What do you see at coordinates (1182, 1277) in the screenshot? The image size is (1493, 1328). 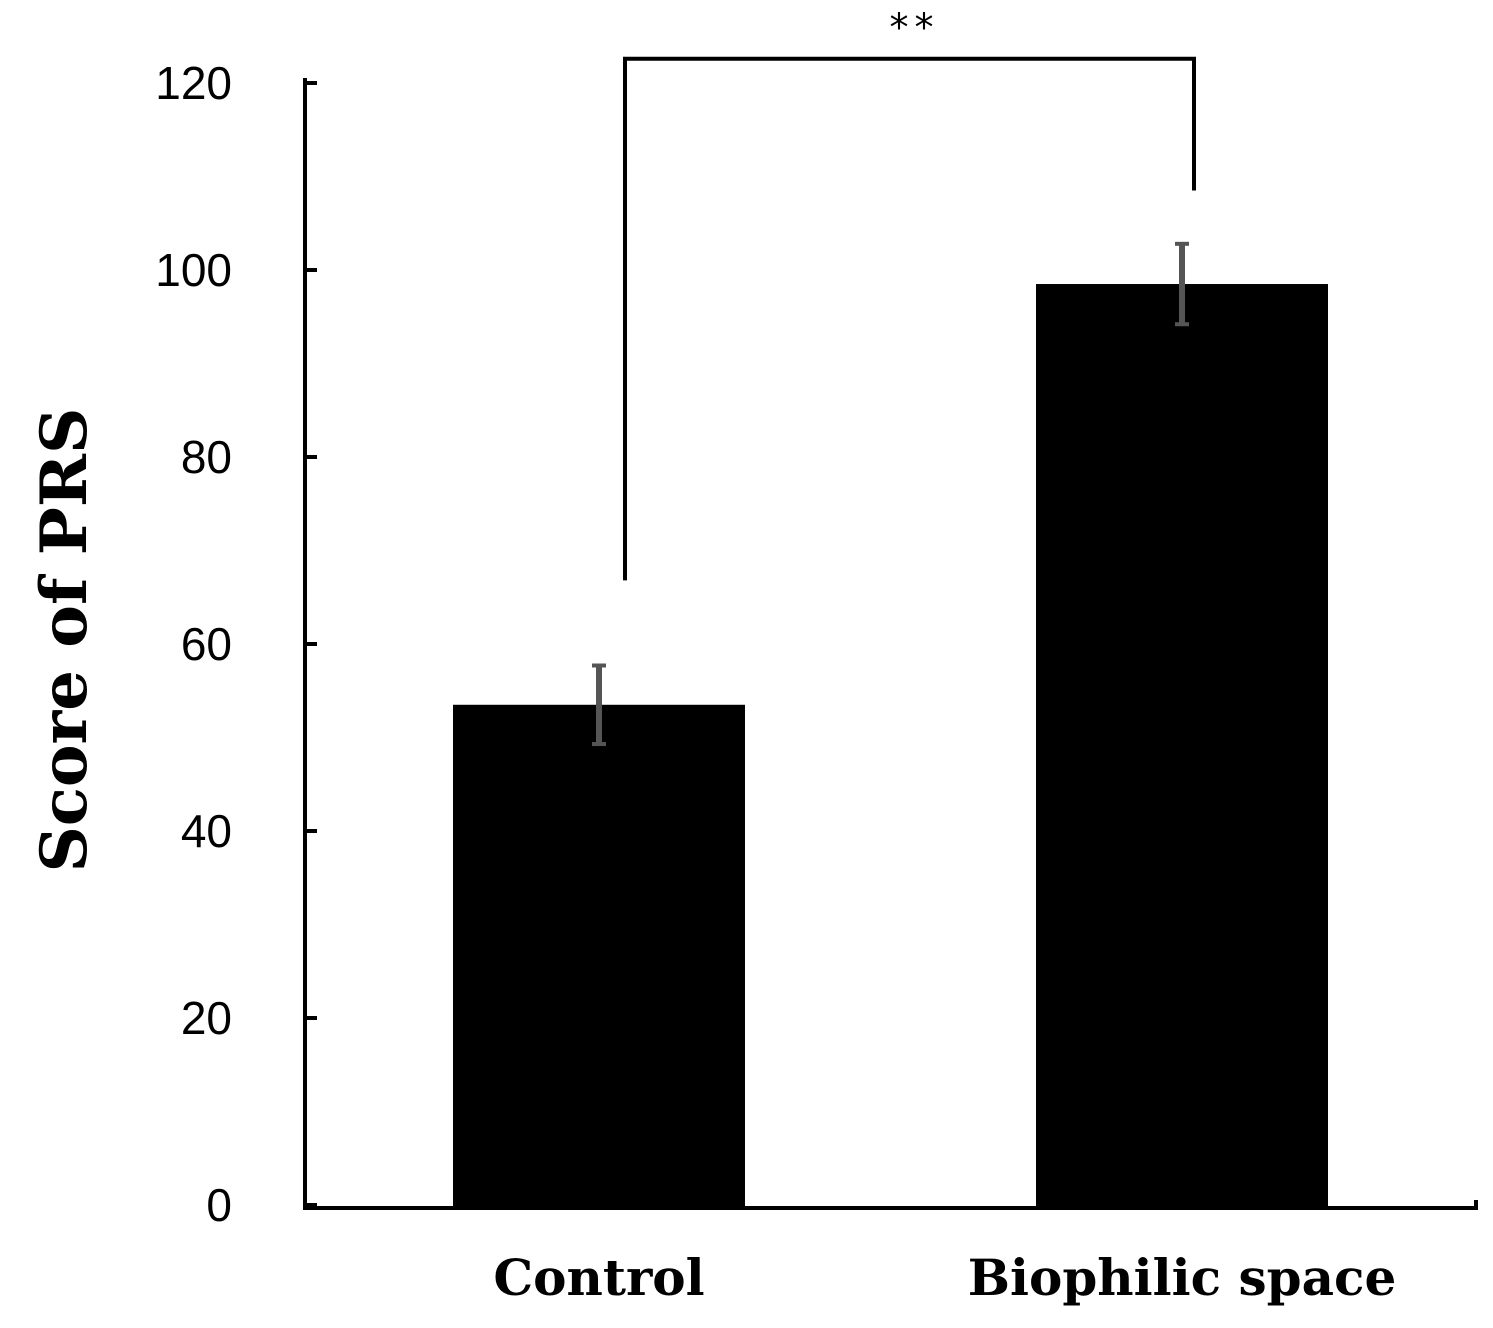 I see `category-label: Biophilic space` at bounding box center [1182, 1277].